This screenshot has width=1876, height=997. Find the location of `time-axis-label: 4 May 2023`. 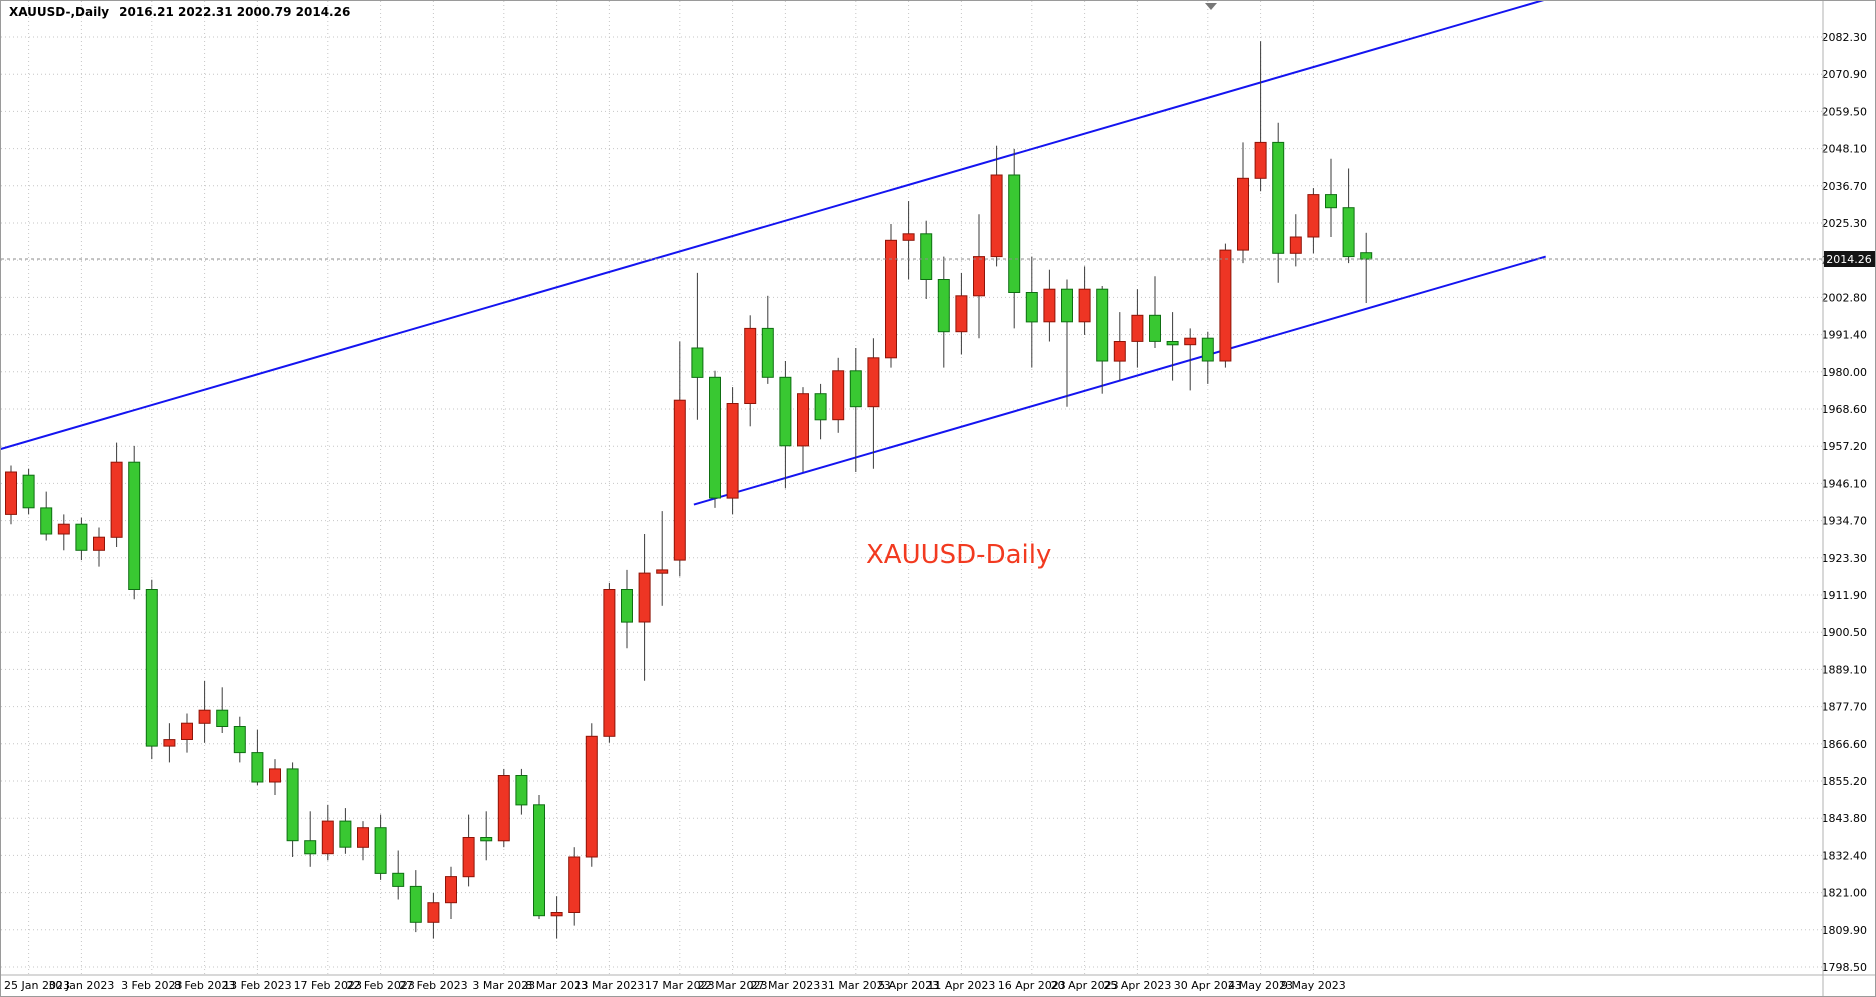

time-axis-label: 4 May 2023 is located at coordinates (1260, 985).